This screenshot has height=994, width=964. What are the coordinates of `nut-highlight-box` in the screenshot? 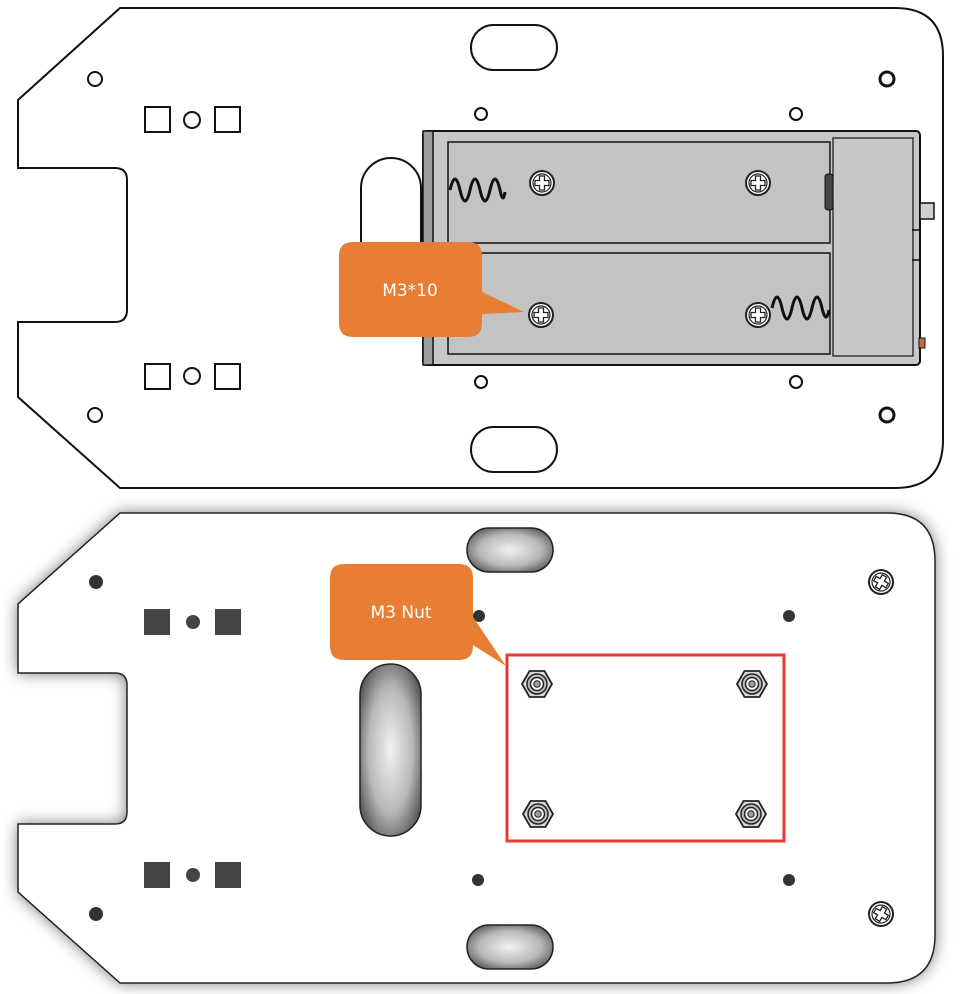 It's located at (645, 748).